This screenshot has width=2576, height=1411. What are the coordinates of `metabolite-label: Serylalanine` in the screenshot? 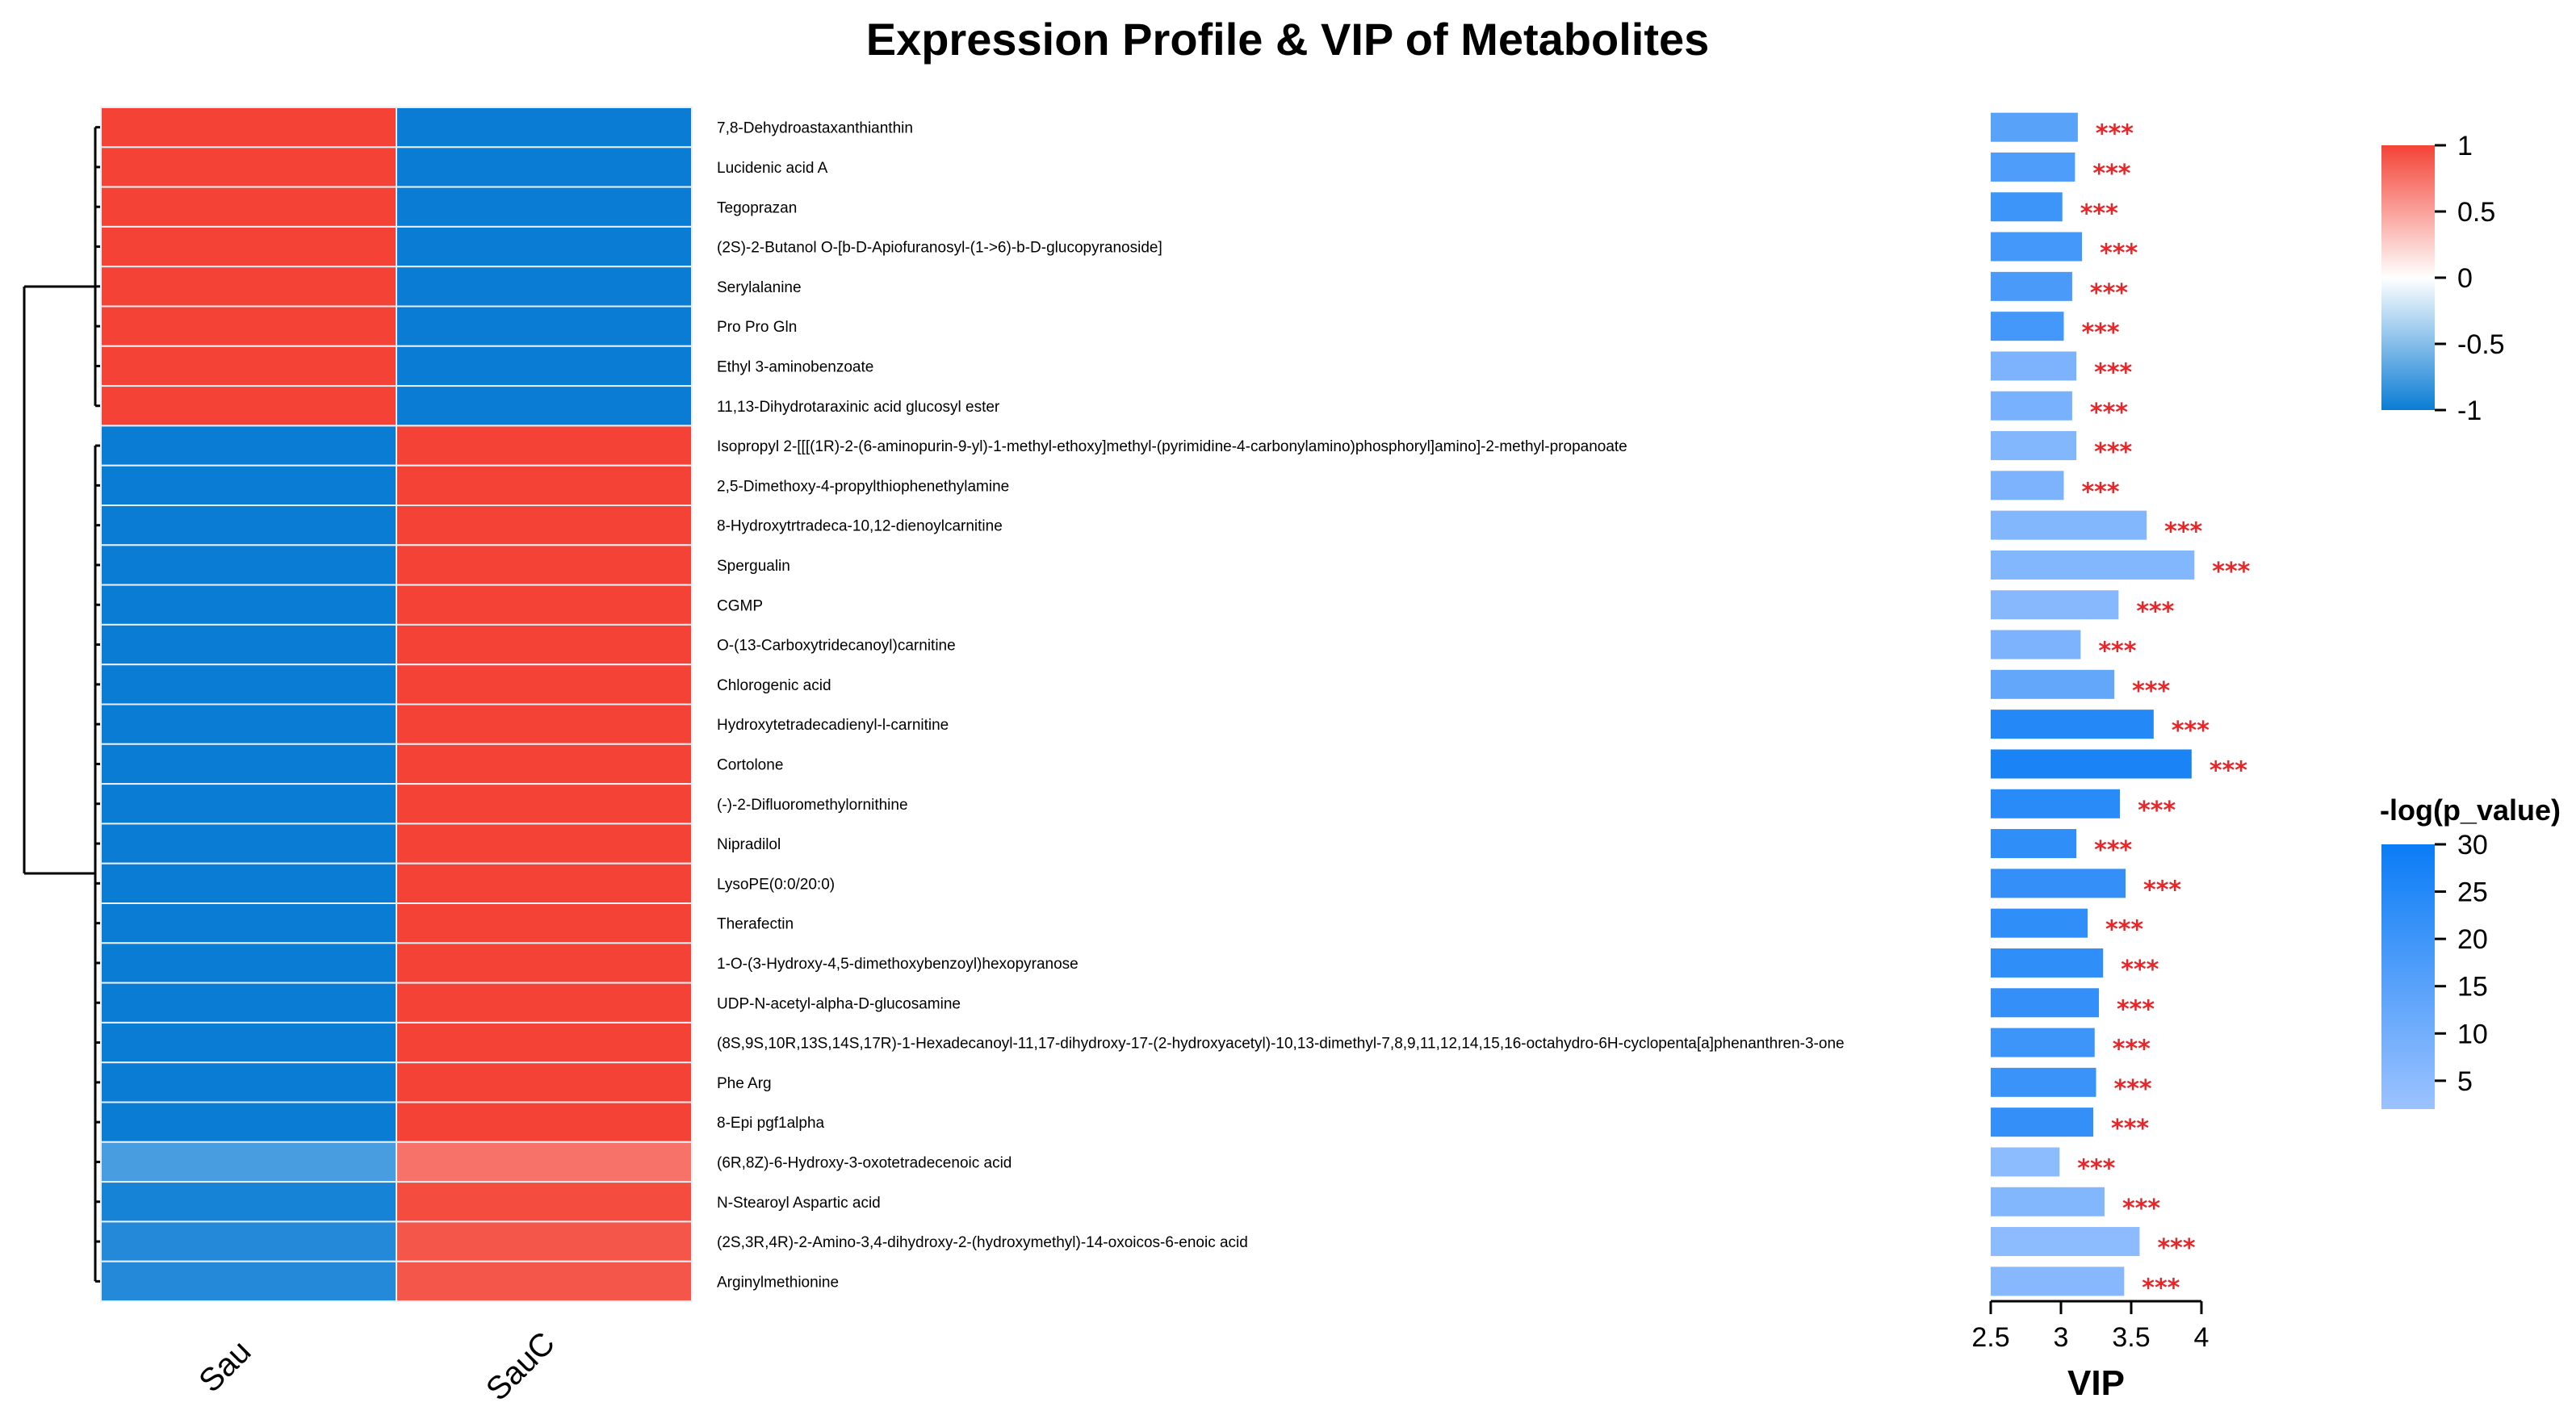 It's located at (759, 288).